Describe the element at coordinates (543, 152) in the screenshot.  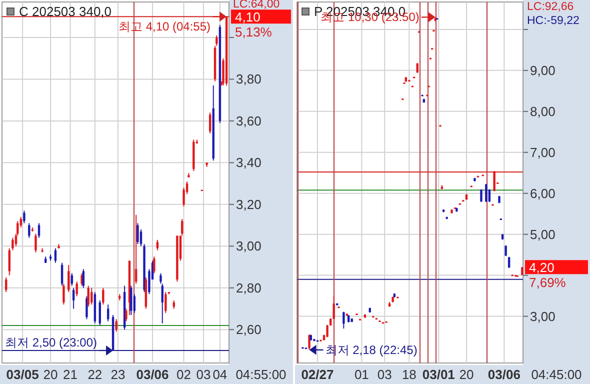
I see `y-tick-label: 7,00` at that location.